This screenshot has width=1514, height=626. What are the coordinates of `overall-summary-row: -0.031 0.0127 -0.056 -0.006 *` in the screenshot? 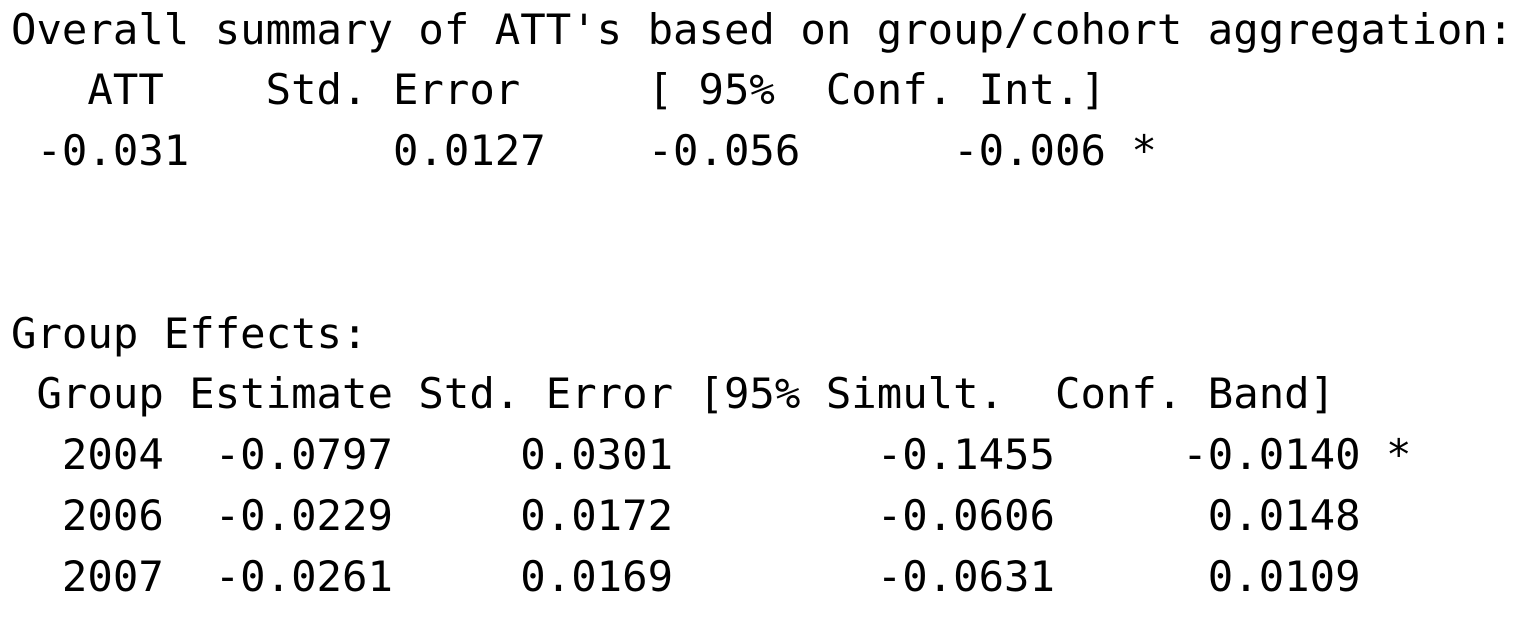 It's located at (584, 150).